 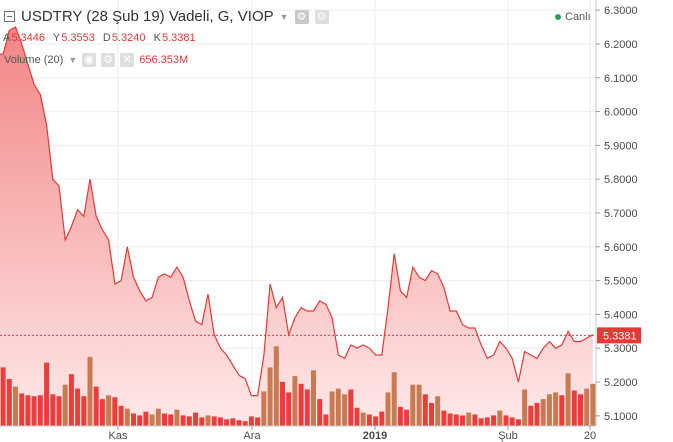 I want to click on time-axis: Kas Ara 2019 Şub 20, so click(x=298, y=433).